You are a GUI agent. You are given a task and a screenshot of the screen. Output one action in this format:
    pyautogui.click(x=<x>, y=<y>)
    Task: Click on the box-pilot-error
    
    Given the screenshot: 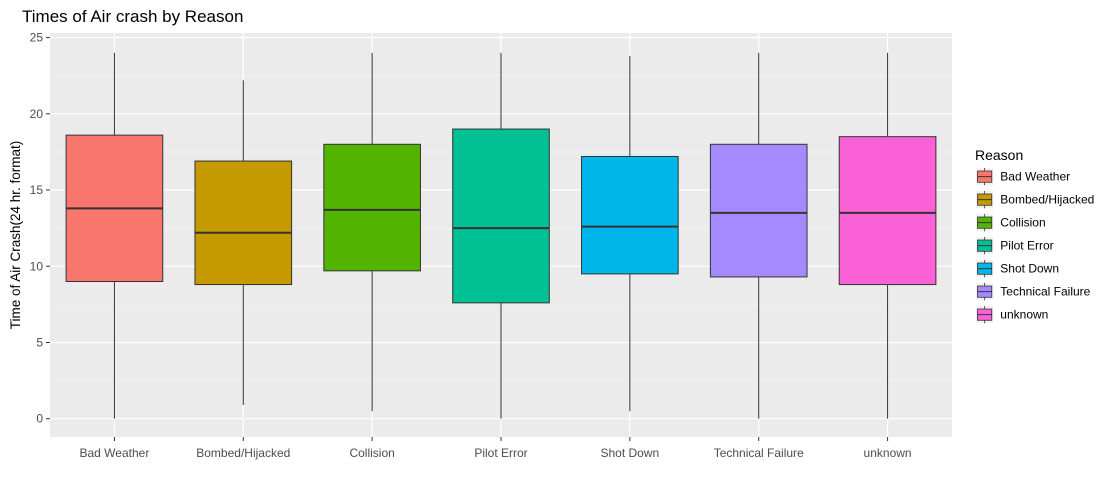 What is the action you would take?
    pyautogui.click(x=501, y=235)
    